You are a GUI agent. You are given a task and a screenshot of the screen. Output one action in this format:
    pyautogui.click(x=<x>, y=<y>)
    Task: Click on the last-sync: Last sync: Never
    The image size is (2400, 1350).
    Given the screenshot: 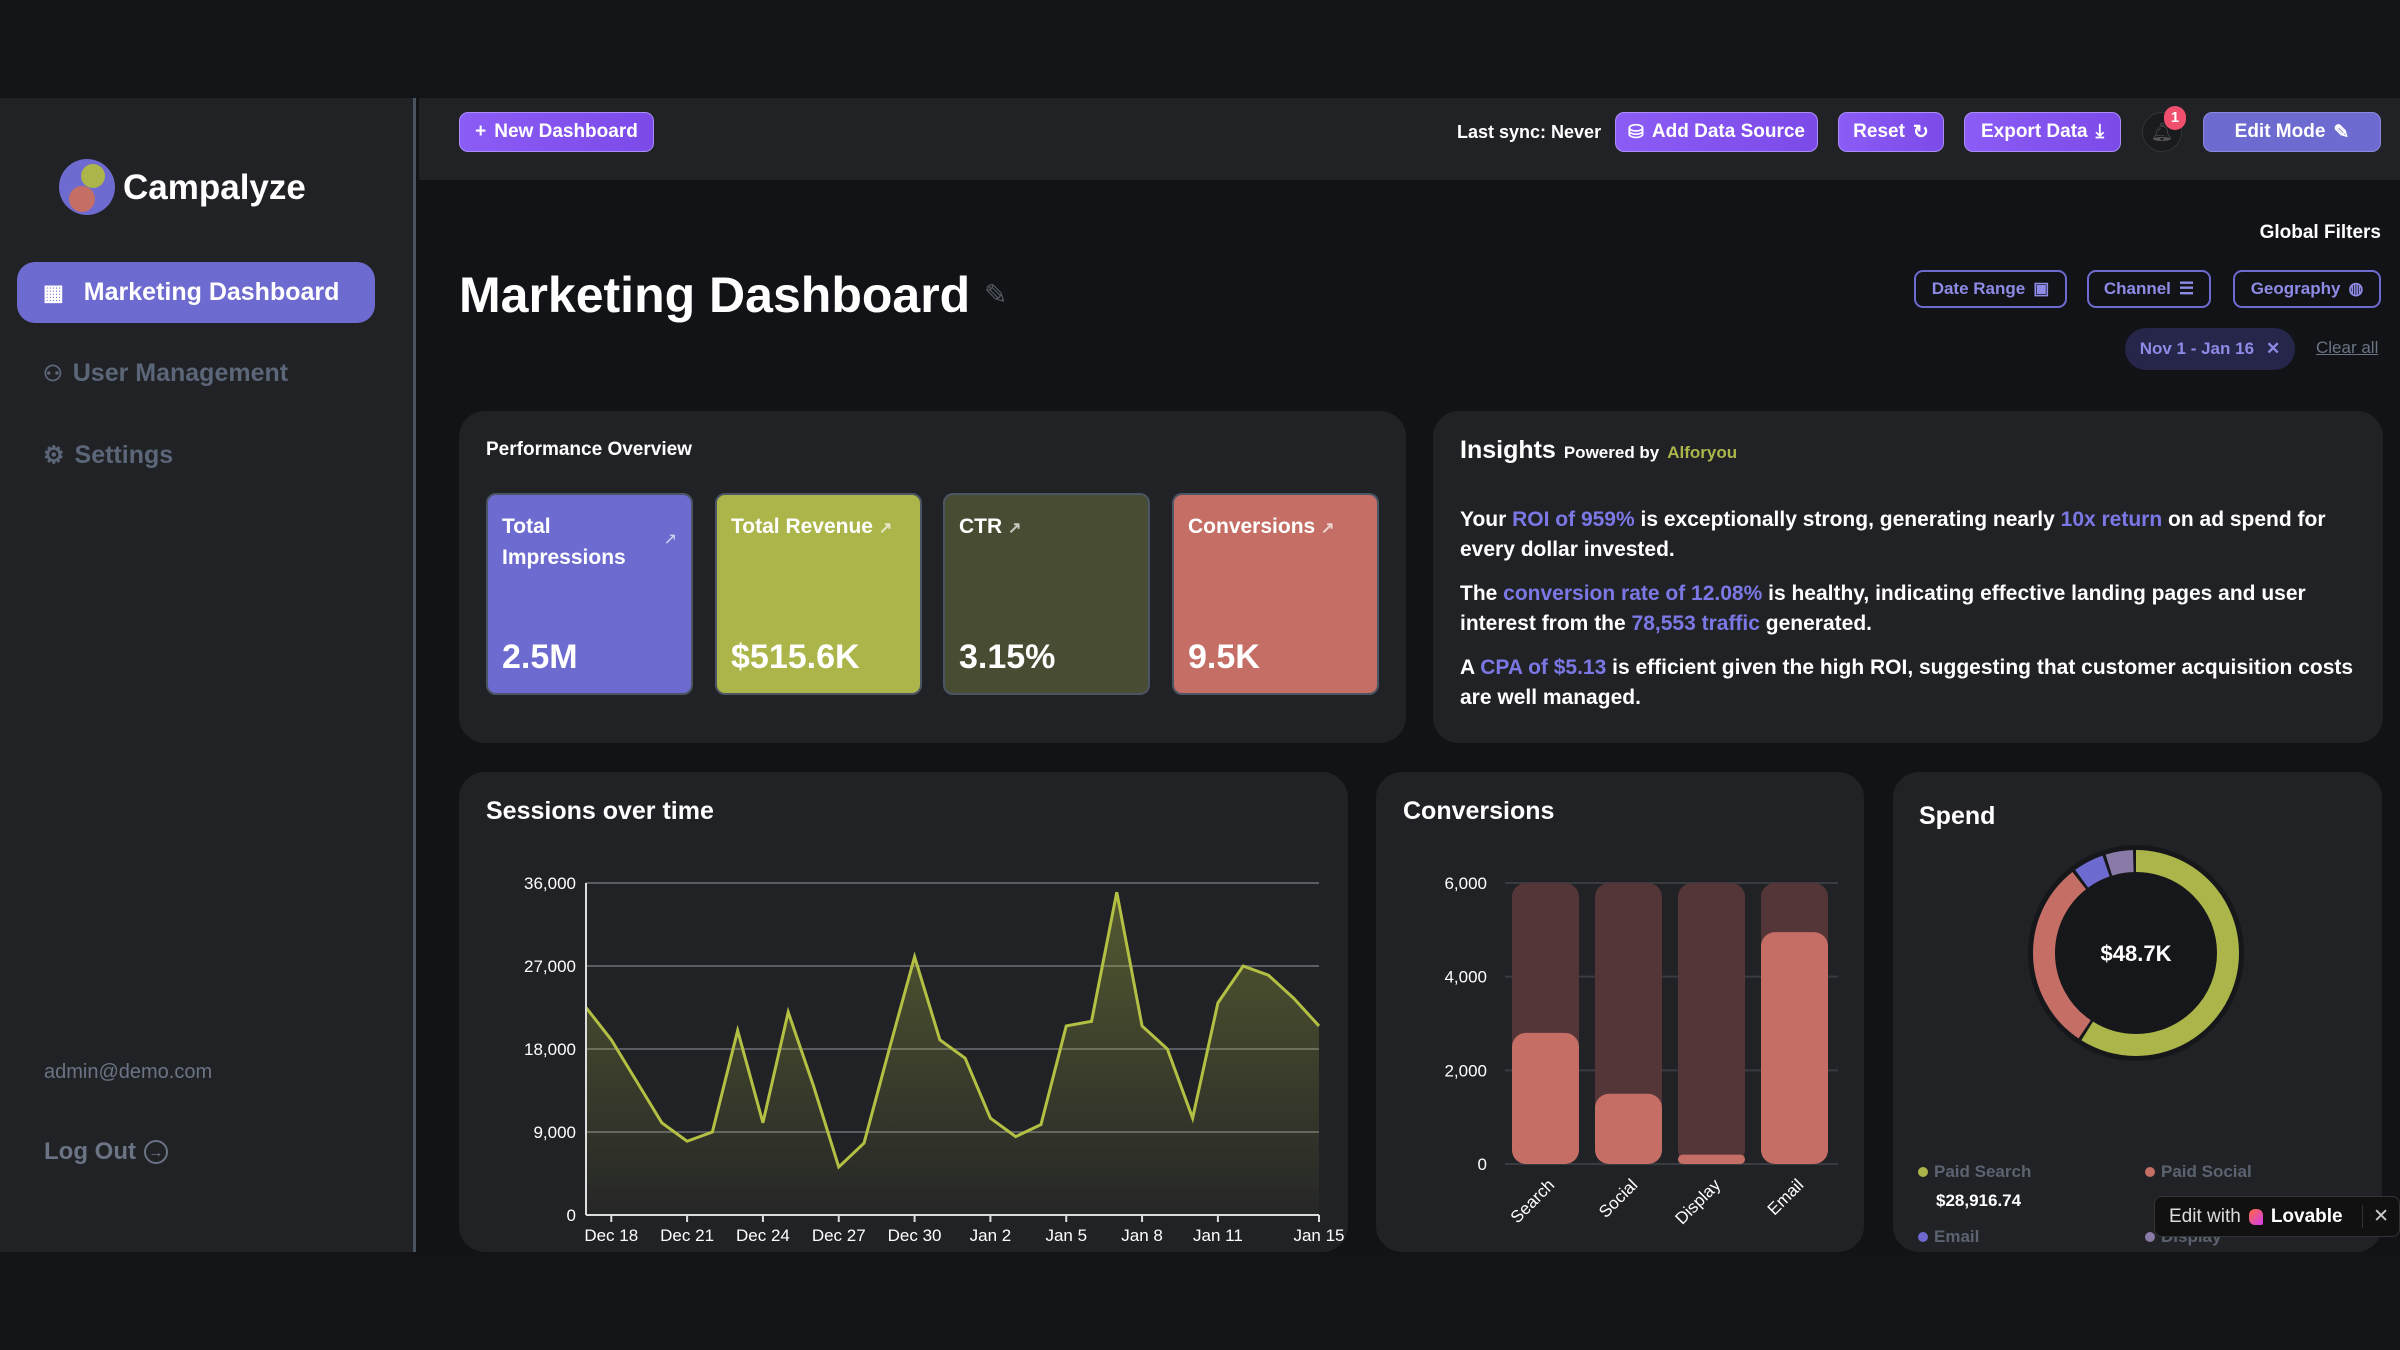 What is the action you would take?
    pyautogui.click(x=1529, y=132)
    